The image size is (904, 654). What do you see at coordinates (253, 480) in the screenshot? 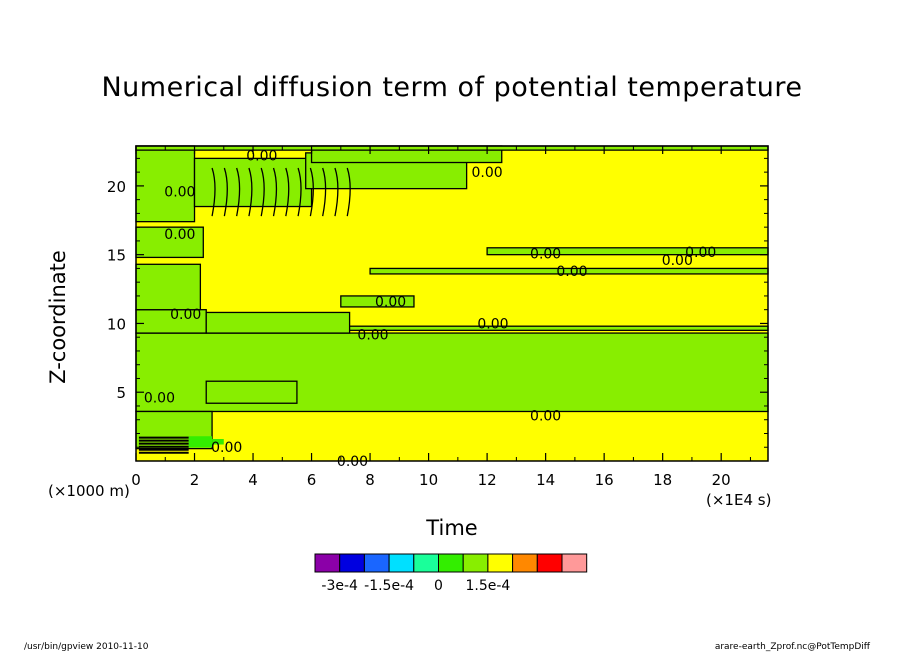
I see `x-tick-label: 4` at bounding box center [253, 480].